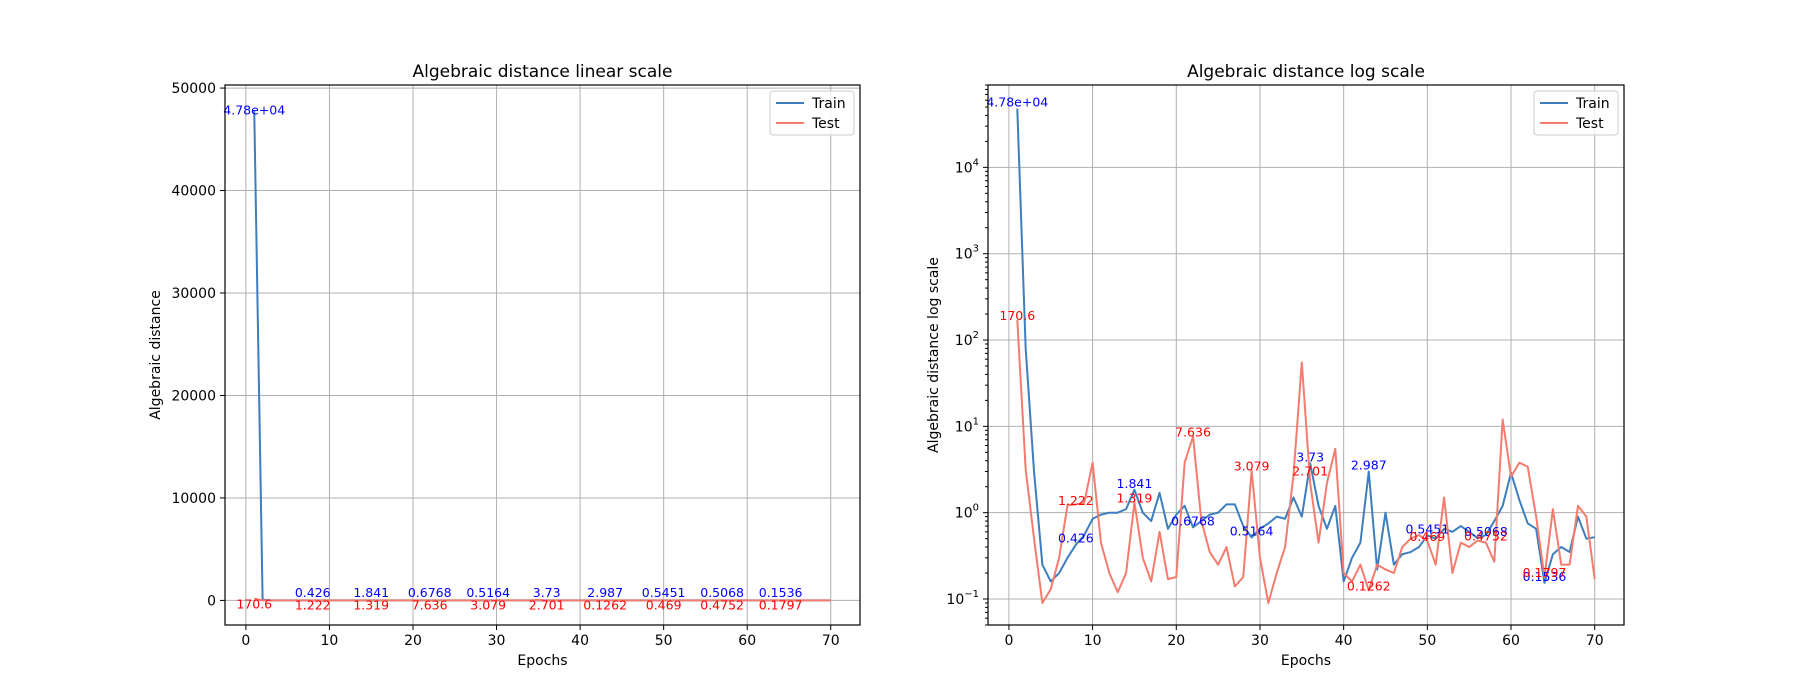 This screenshot has height=700, width=1800. I want to click on y-tick-label: 10², so click(967, 339).